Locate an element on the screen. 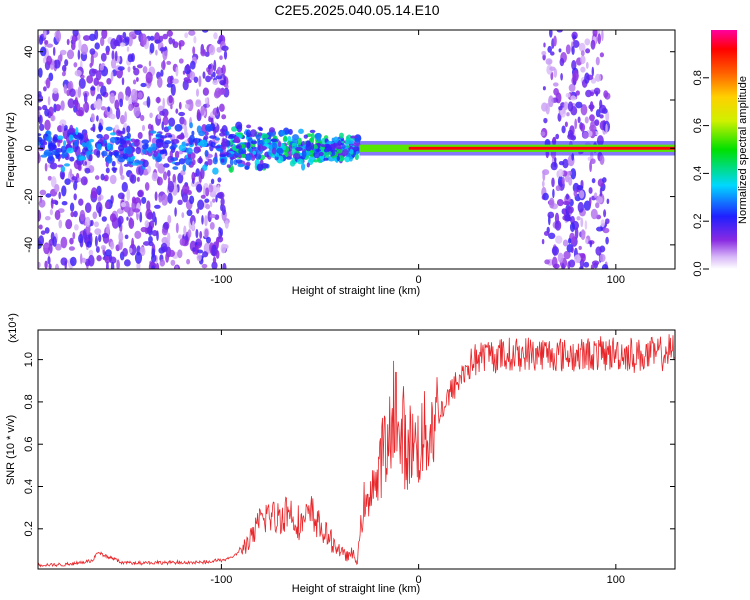 This screenshot has width=750, height=600. snr-y-tick-label: 0.4 is located at coordinates (29, 486).